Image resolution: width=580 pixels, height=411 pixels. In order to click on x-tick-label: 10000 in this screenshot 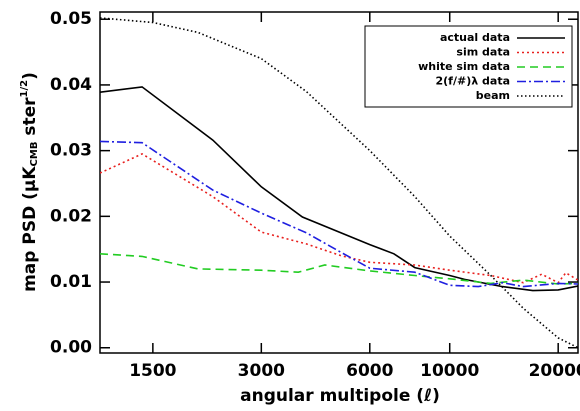, I will do `click(449, 371)`.